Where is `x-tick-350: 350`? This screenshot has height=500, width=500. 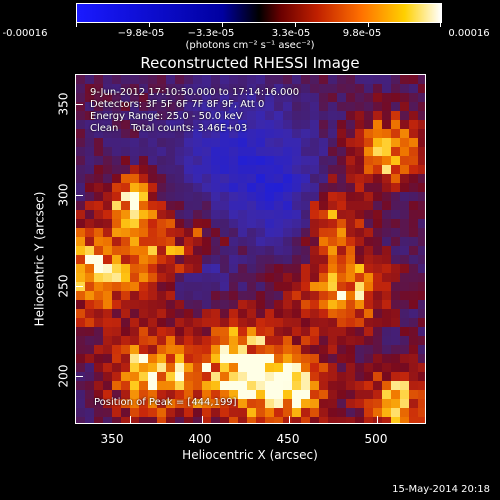
x-tick-350: 350 is located at coordinates (112, 439).